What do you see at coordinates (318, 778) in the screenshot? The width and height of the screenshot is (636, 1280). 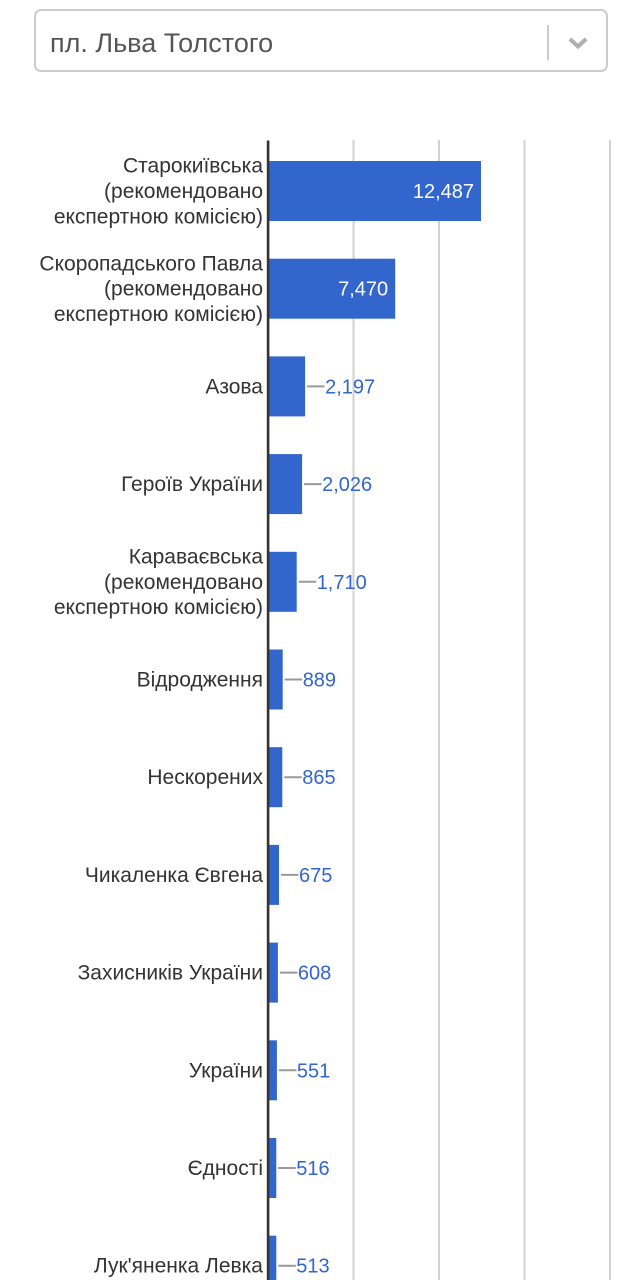 I see `svg-text: 865` at bounding box center [318, 778].